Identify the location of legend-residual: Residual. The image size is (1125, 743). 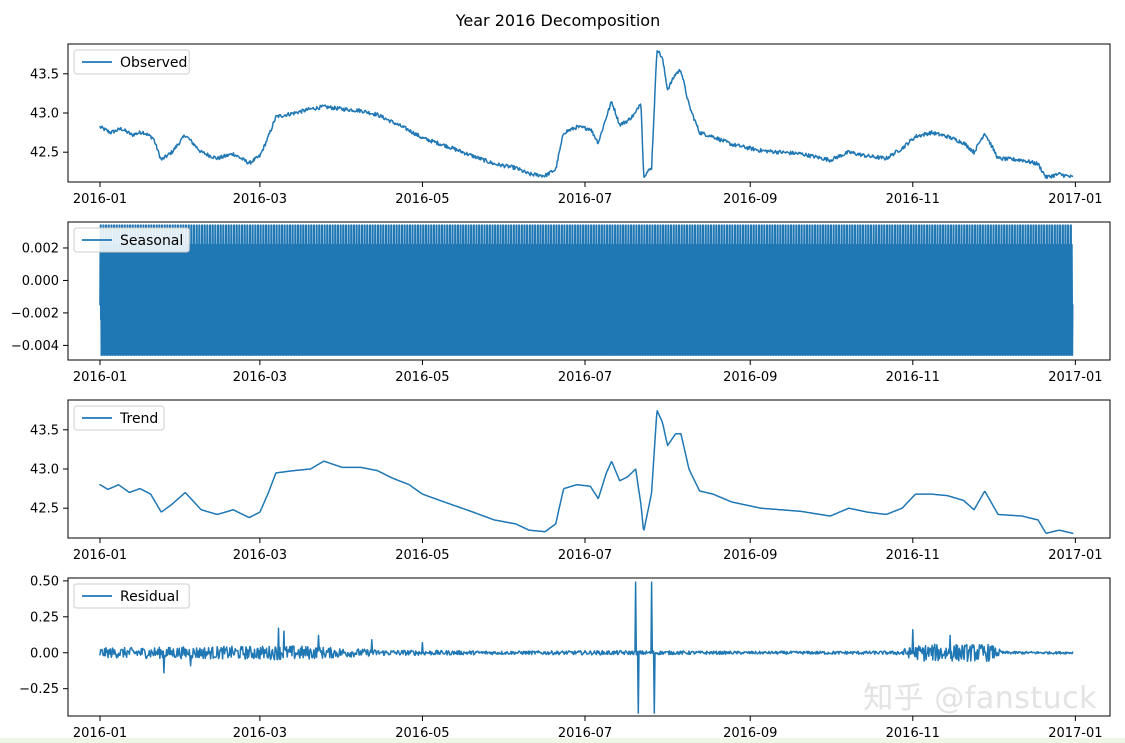
(131, 596).